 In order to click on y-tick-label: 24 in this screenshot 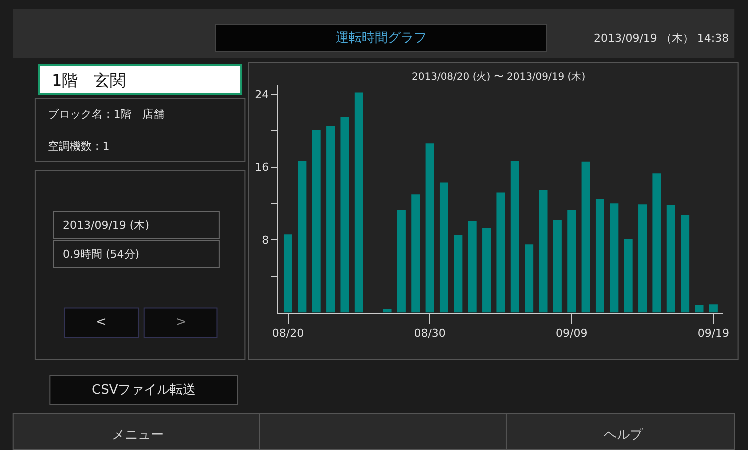, I will do `click(262, 95)`.